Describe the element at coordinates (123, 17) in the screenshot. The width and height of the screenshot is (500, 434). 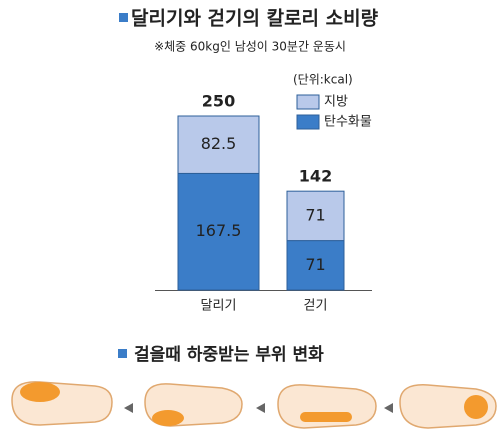
I see `title-icon` at that location.